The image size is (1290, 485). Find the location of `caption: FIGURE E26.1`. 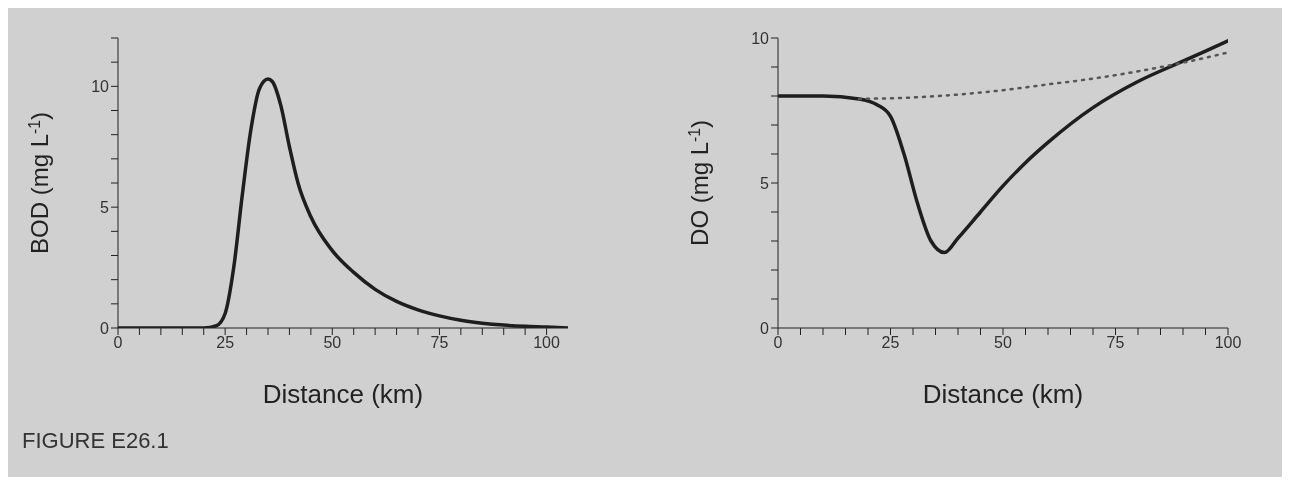

caption: FIGURE E26.1 is located at coordinates (96, 441).